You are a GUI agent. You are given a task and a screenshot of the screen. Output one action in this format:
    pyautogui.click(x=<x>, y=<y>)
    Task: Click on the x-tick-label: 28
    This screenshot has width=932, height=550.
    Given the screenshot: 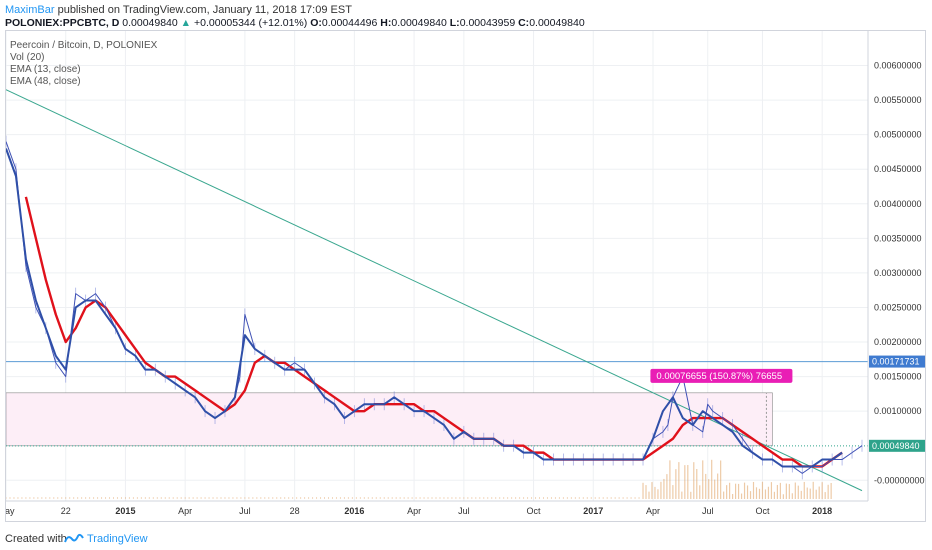 What is the action you would take?
    pyautogui.click(x=295, y=511)
    